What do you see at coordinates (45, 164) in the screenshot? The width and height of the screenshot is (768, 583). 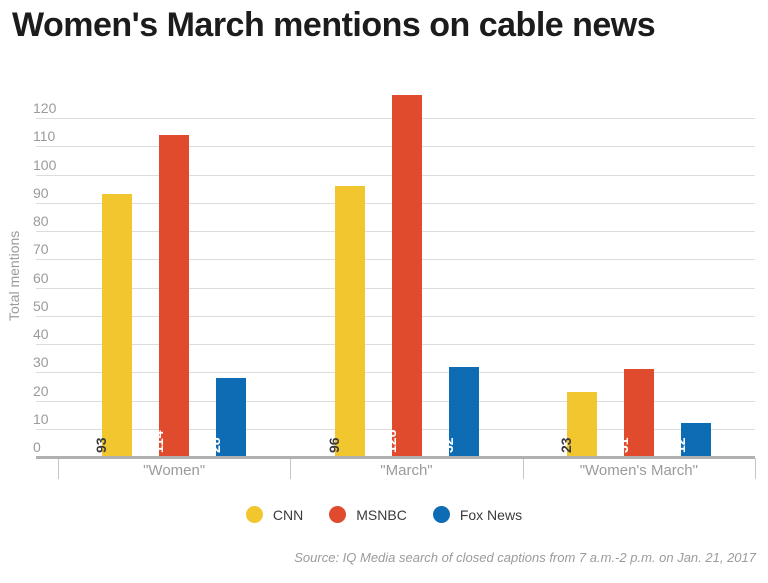 I see `y-tick-label: 100` at bounding box center [45, 164].